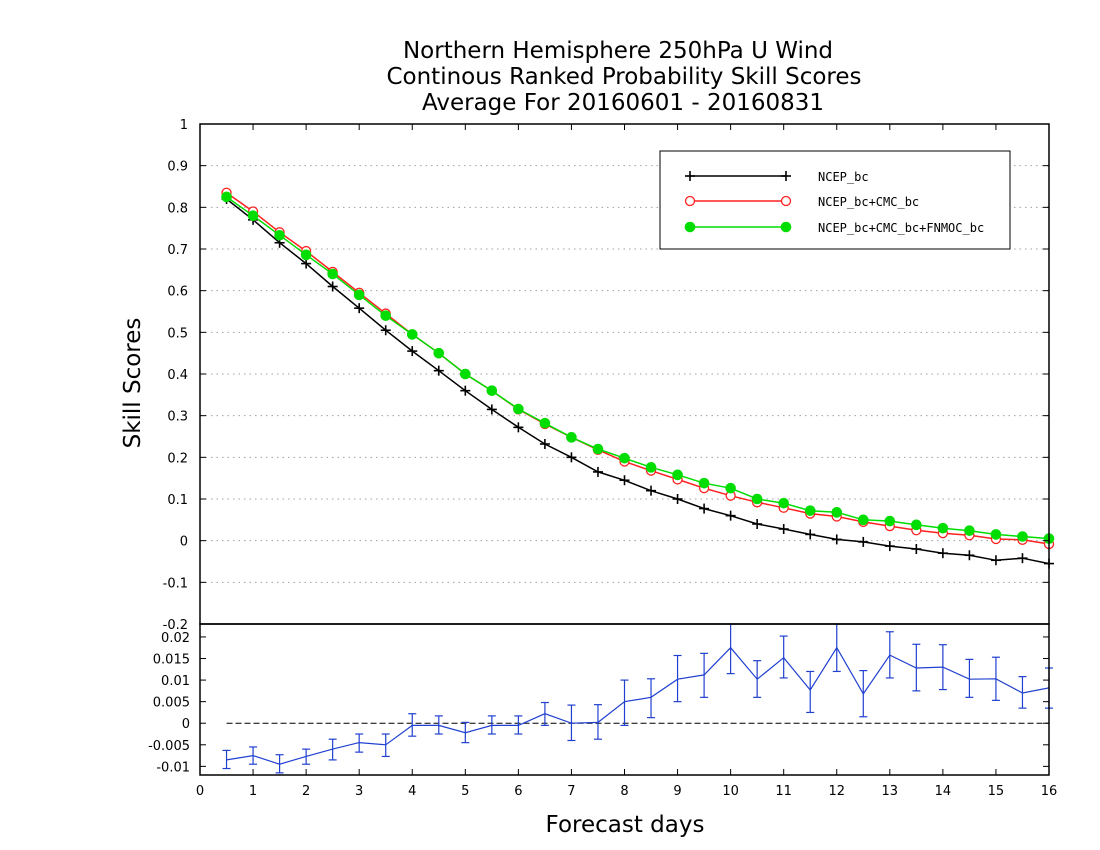 Image resolution: width=1100 pixels, height=850 pixels. I want to click on legend-label-ncep-bc-cmc-bc: NCEP_bc+CMC_bc, so click(868, 202).